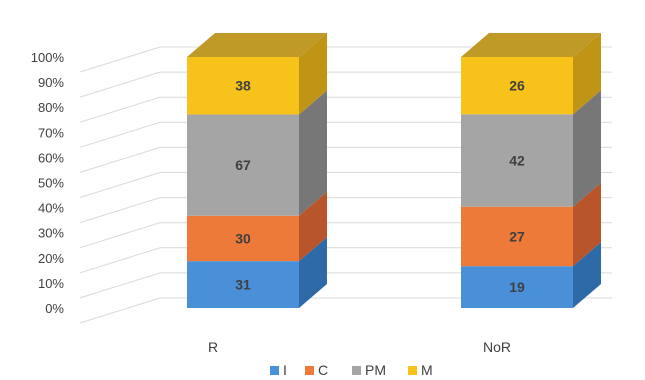  What do you see at coordinates (243, 285) in the screenshot?
I see `data-label-i-r: 31` at bounding box center [243, 285].